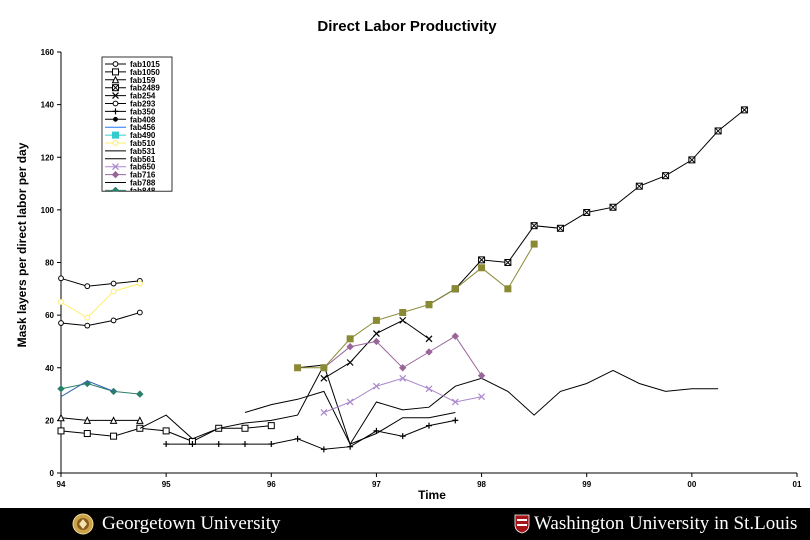  I want to click on georgetown-university-text: Georgetown University, so click(191, 523).